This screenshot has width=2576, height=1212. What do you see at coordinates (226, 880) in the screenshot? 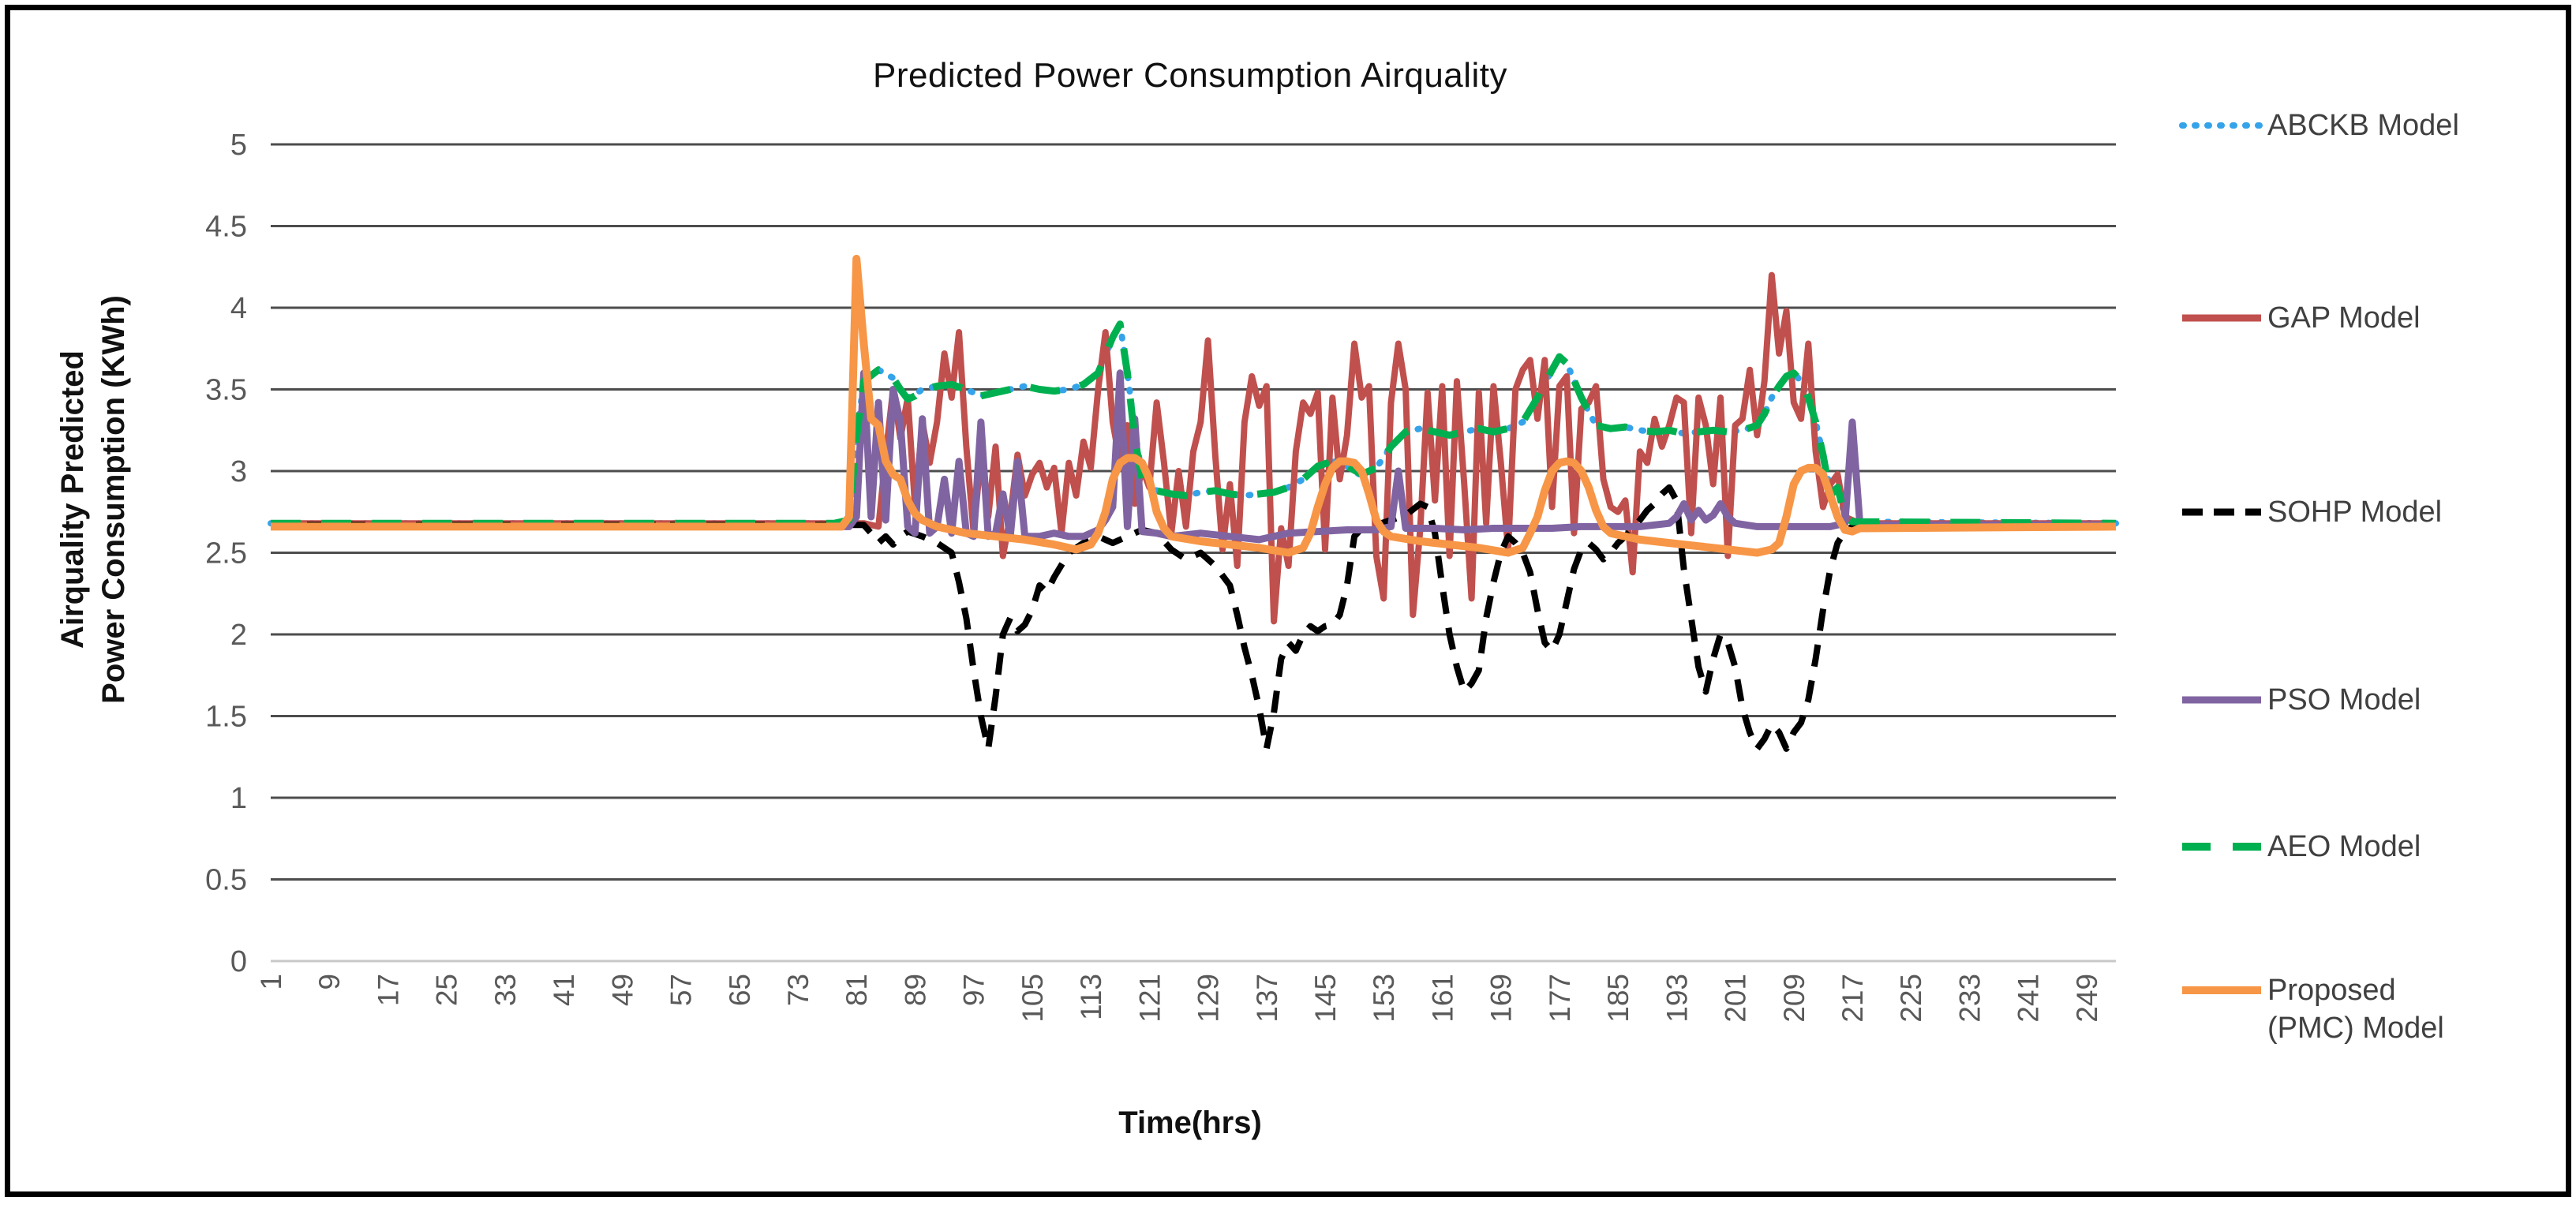
I see `y-tick-label: 0.5` at bounding box center [226, 880].